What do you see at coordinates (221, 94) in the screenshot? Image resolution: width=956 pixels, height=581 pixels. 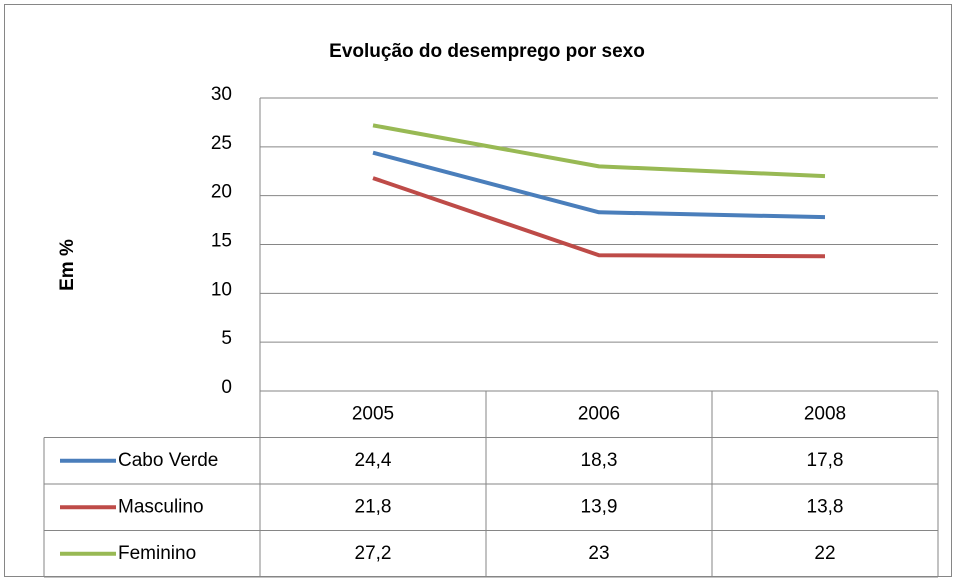 I see `y-tick-label: 30` at bounding box center [221, 94].